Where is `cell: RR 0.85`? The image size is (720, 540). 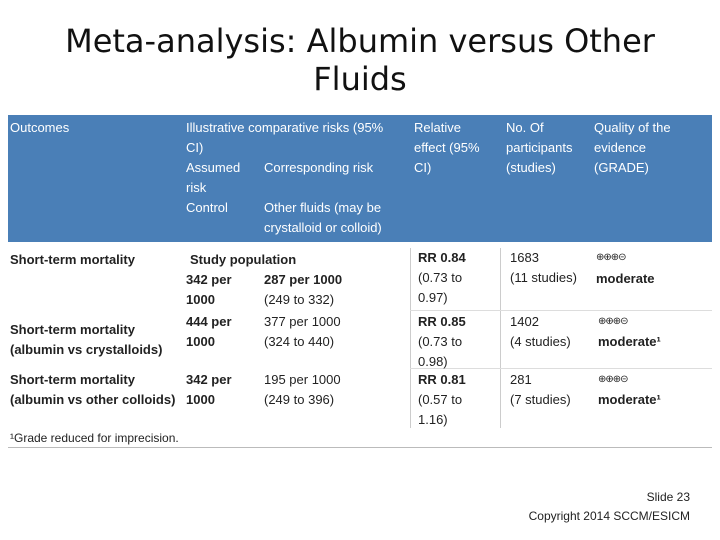
cell: RR 0.85 is located at coordinates (442, 321).